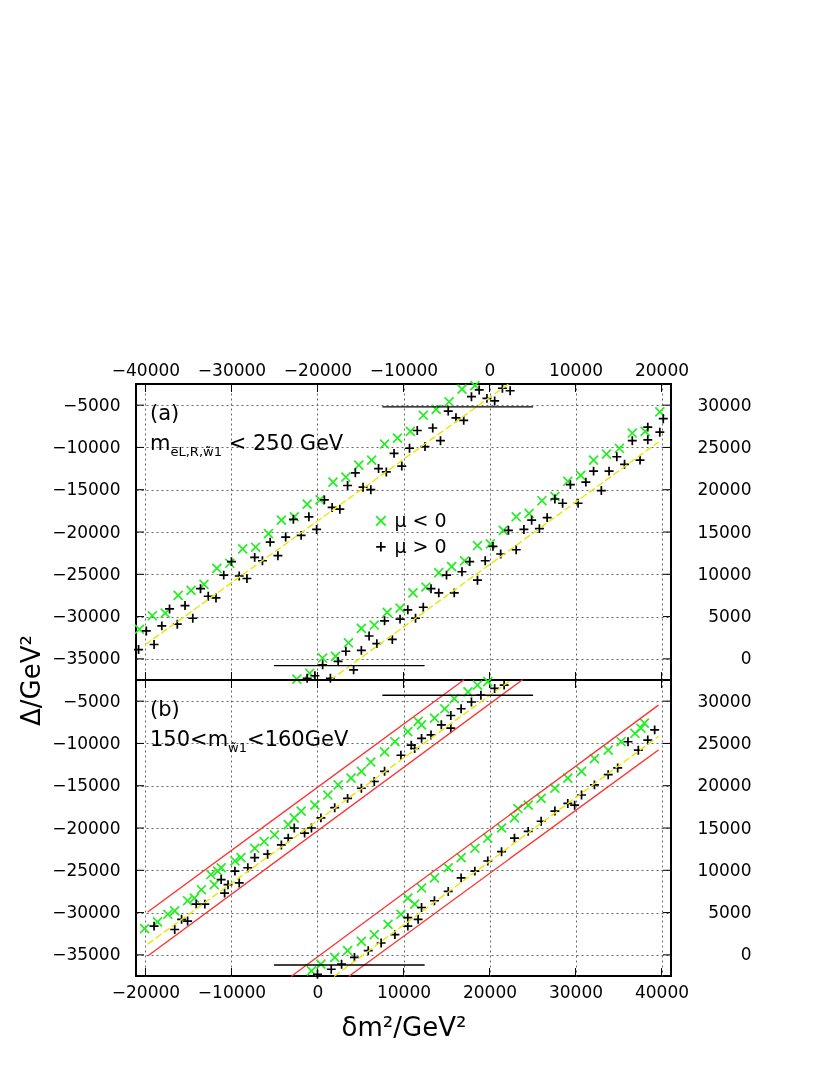 The height and width of the screenshot is (1075, 830). Describe the element at coordinates (165, 413) in the screenshot. I see `annotation: (a)` at that location.